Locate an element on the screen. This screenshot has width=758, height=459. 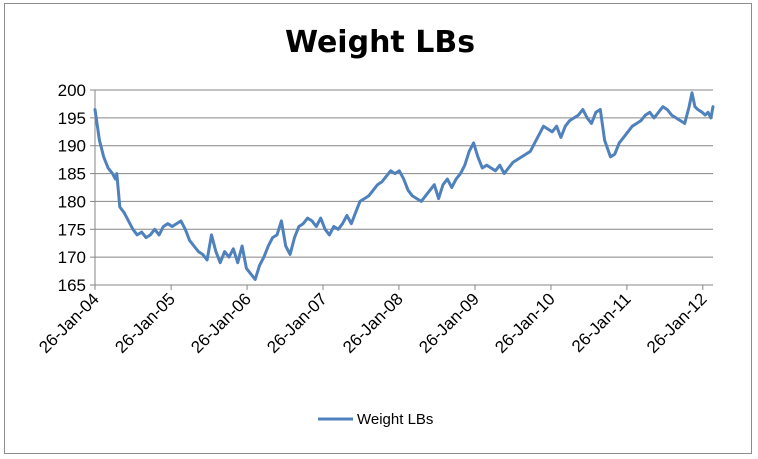
y-tick-label: 175 is located at coordinates (72, 229).